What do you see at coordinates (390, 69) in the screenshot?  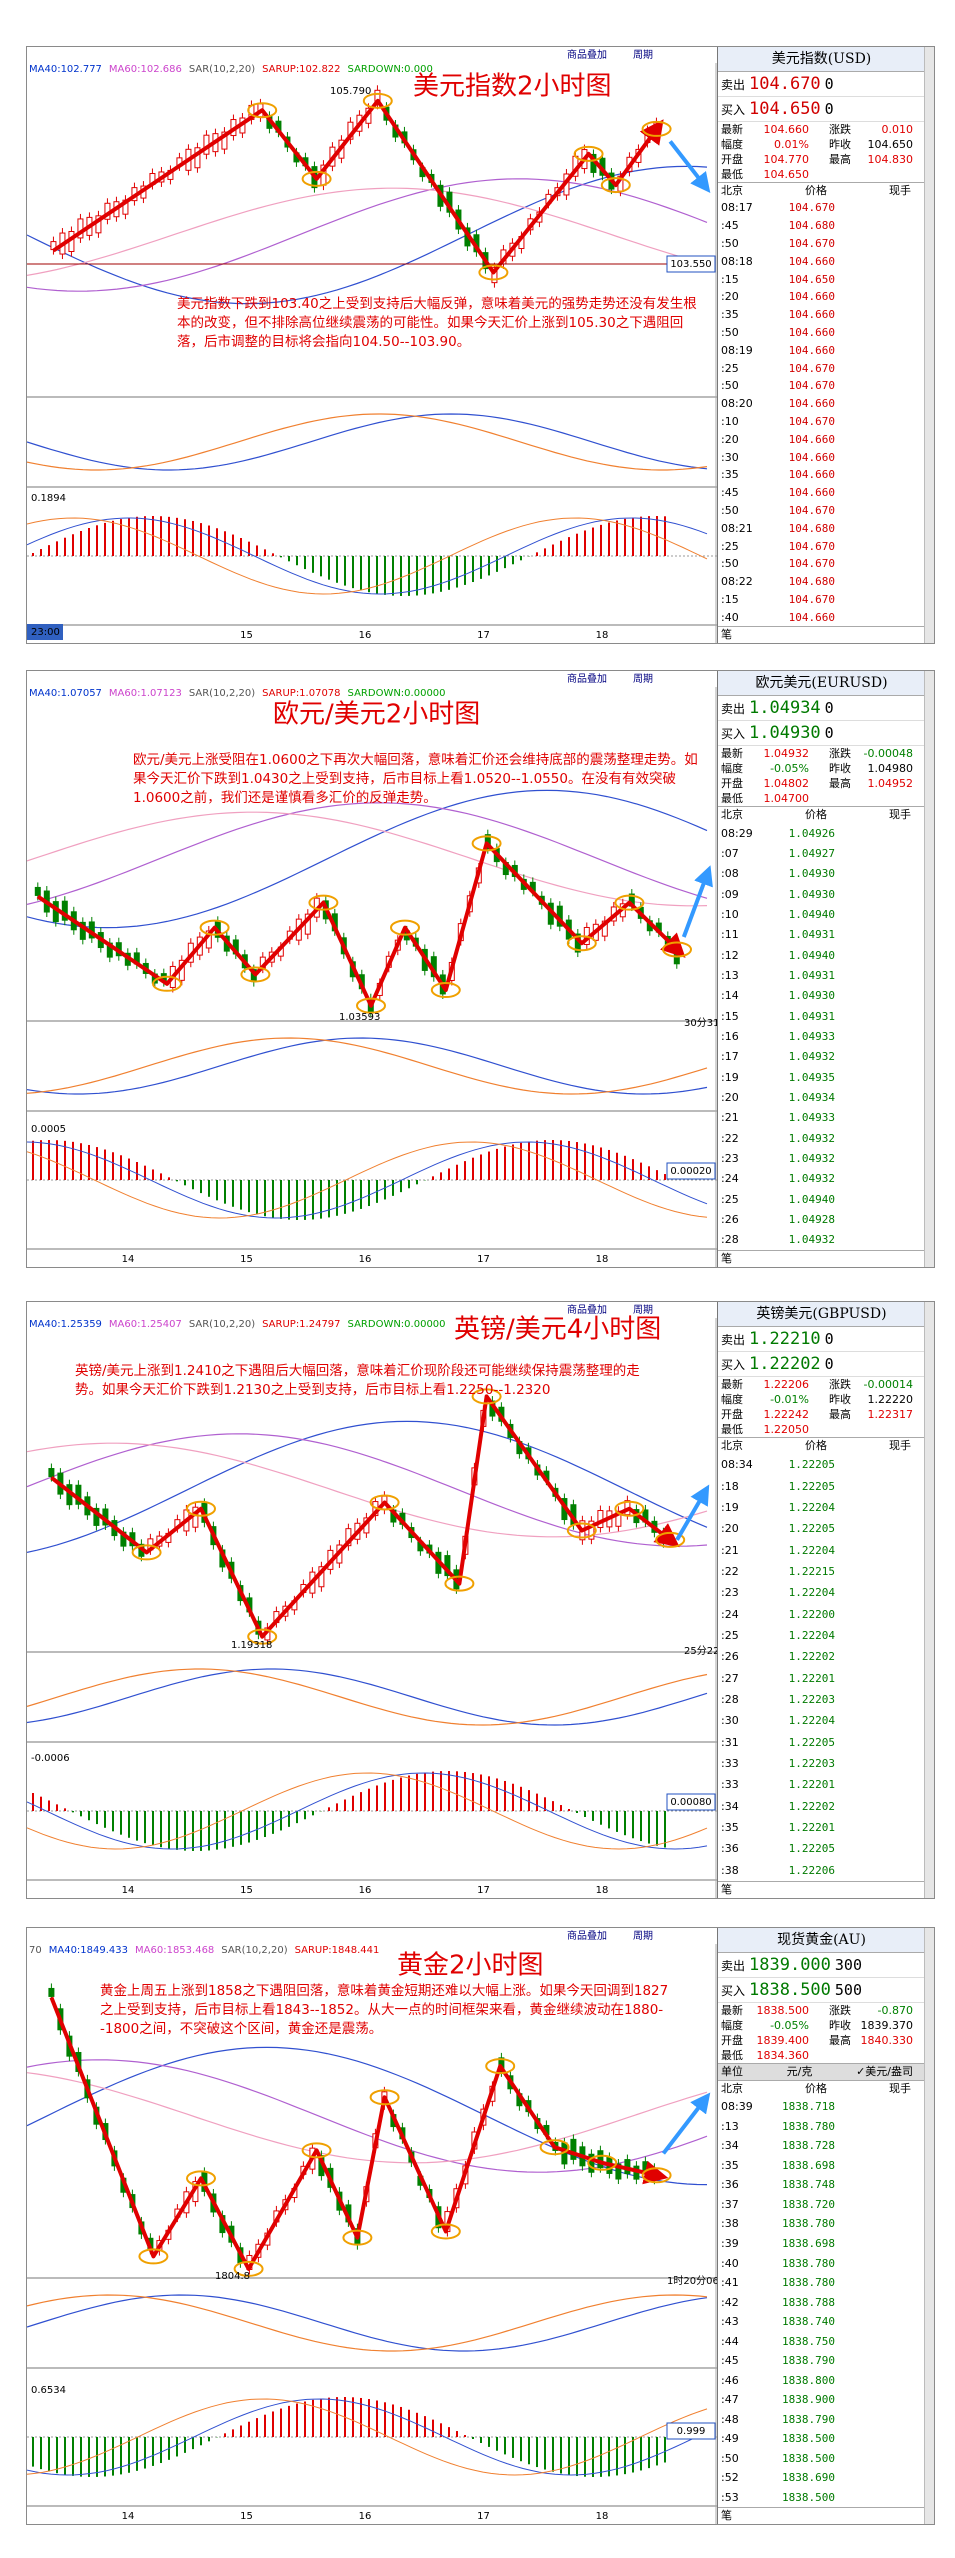 I see `indicator-value: SARDOWN:0.000` at bounding box center [390, 69].